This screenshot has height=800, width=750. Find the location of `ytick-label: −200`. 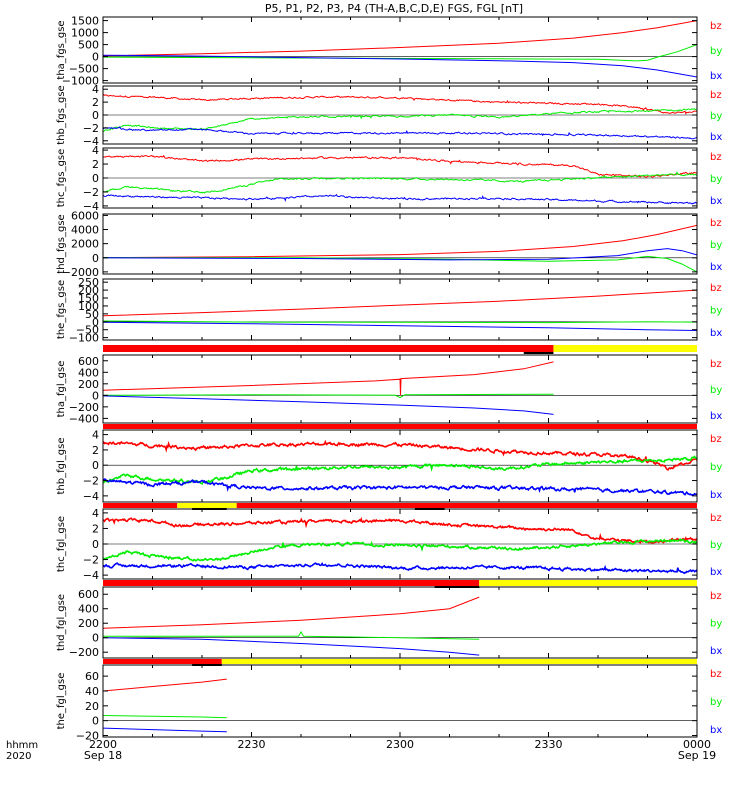

ytick-label: −200 is located at coordinates (84, 652).